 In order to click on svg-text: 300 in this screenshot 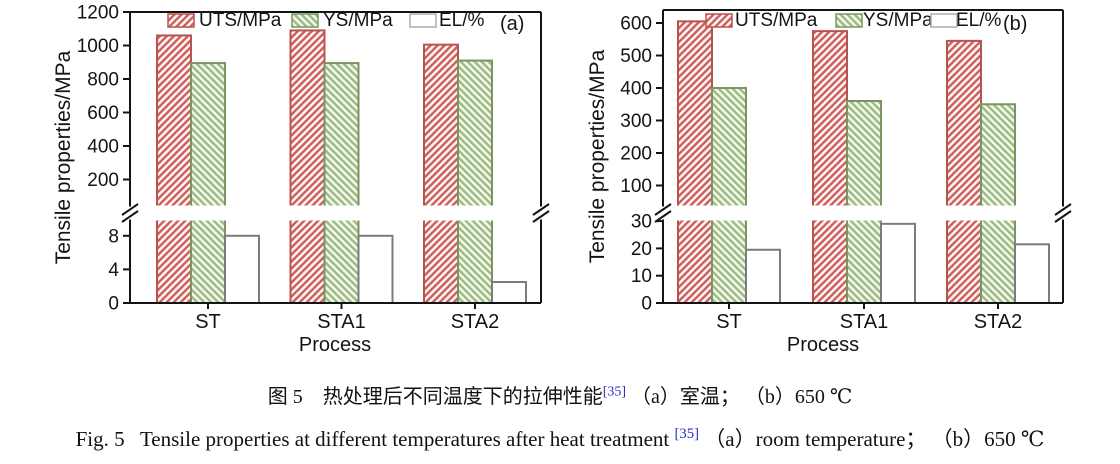, I will do `click(636, 121)`.